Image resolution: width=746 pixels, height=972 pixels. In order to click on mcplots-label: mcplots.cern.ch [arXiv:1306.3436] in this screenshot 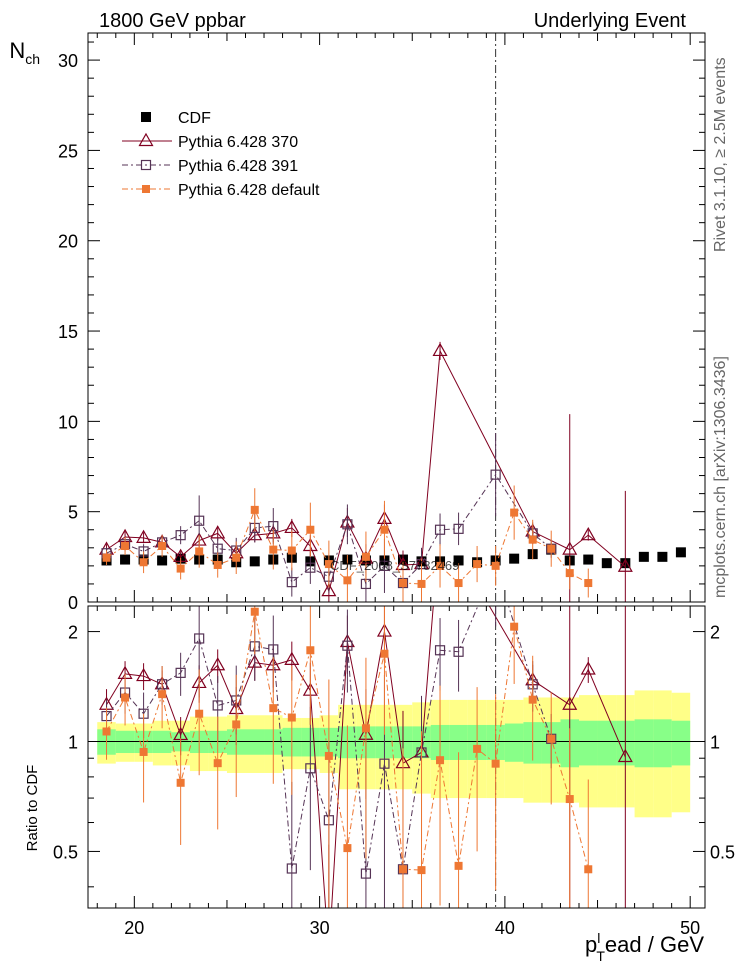, I will do `click(720, 477)`.